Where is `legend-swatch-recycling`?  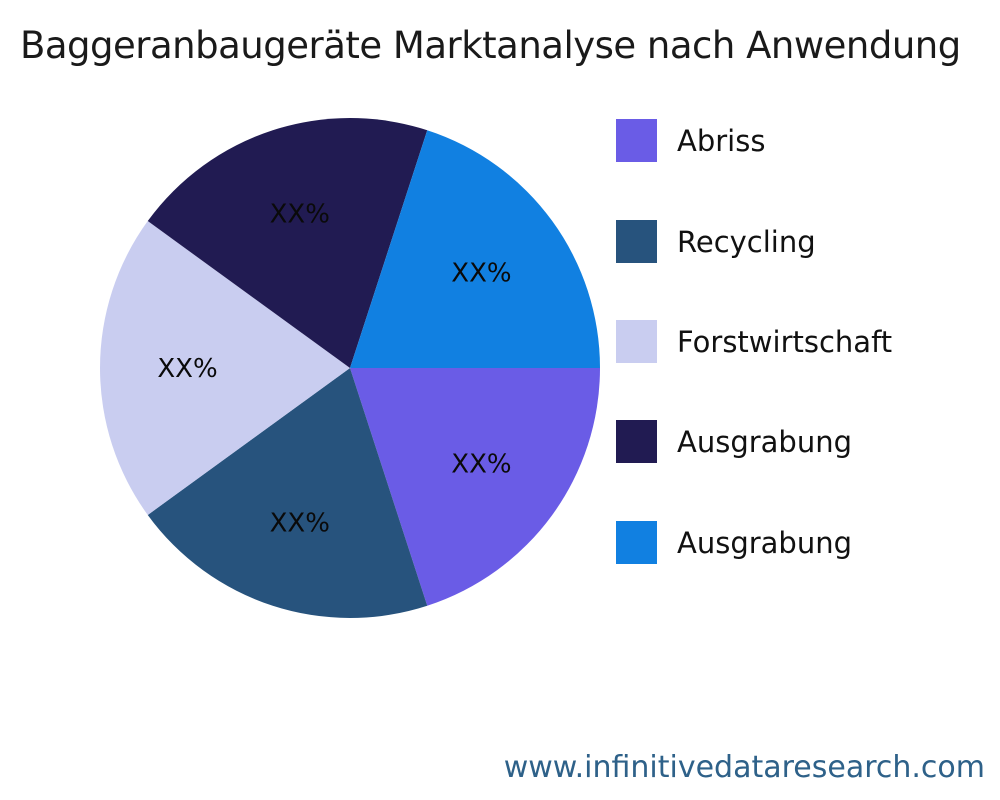 legend-swatch-recycling is located at coordinates (636, 241).